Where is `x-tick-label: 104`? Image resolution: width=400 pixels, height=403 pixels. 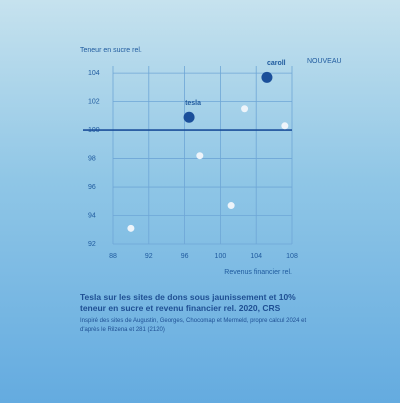
x-tick-label: 104 is located at coordinates (256, 256).